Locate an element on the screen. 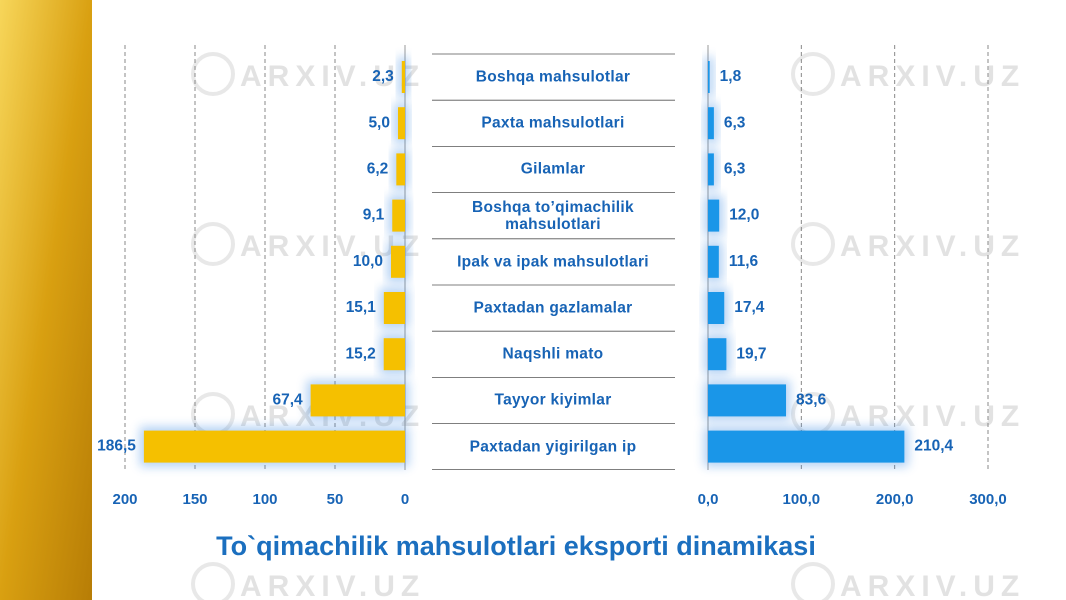 The width and height of the screenshot is (1066, 600). category-label: Ipak va ipak mahsulotlari is located at coordinates (553, 262).